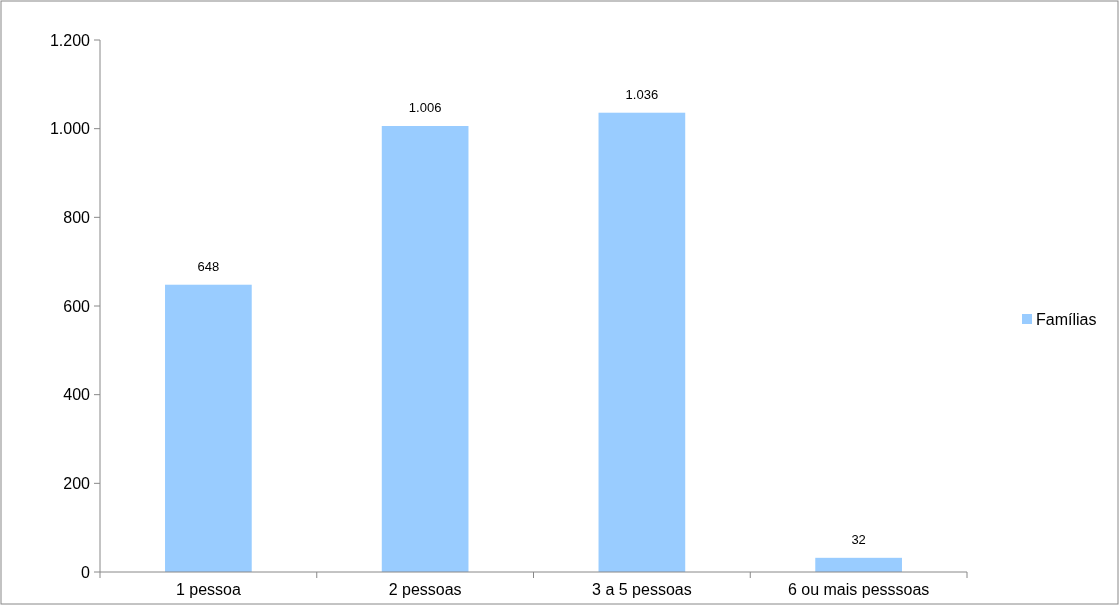 The width and height of the screenshot is (1119, 605). Describe the element at coordinates (208, 266) in the screenshot. I see `data-label: 648` at that location.